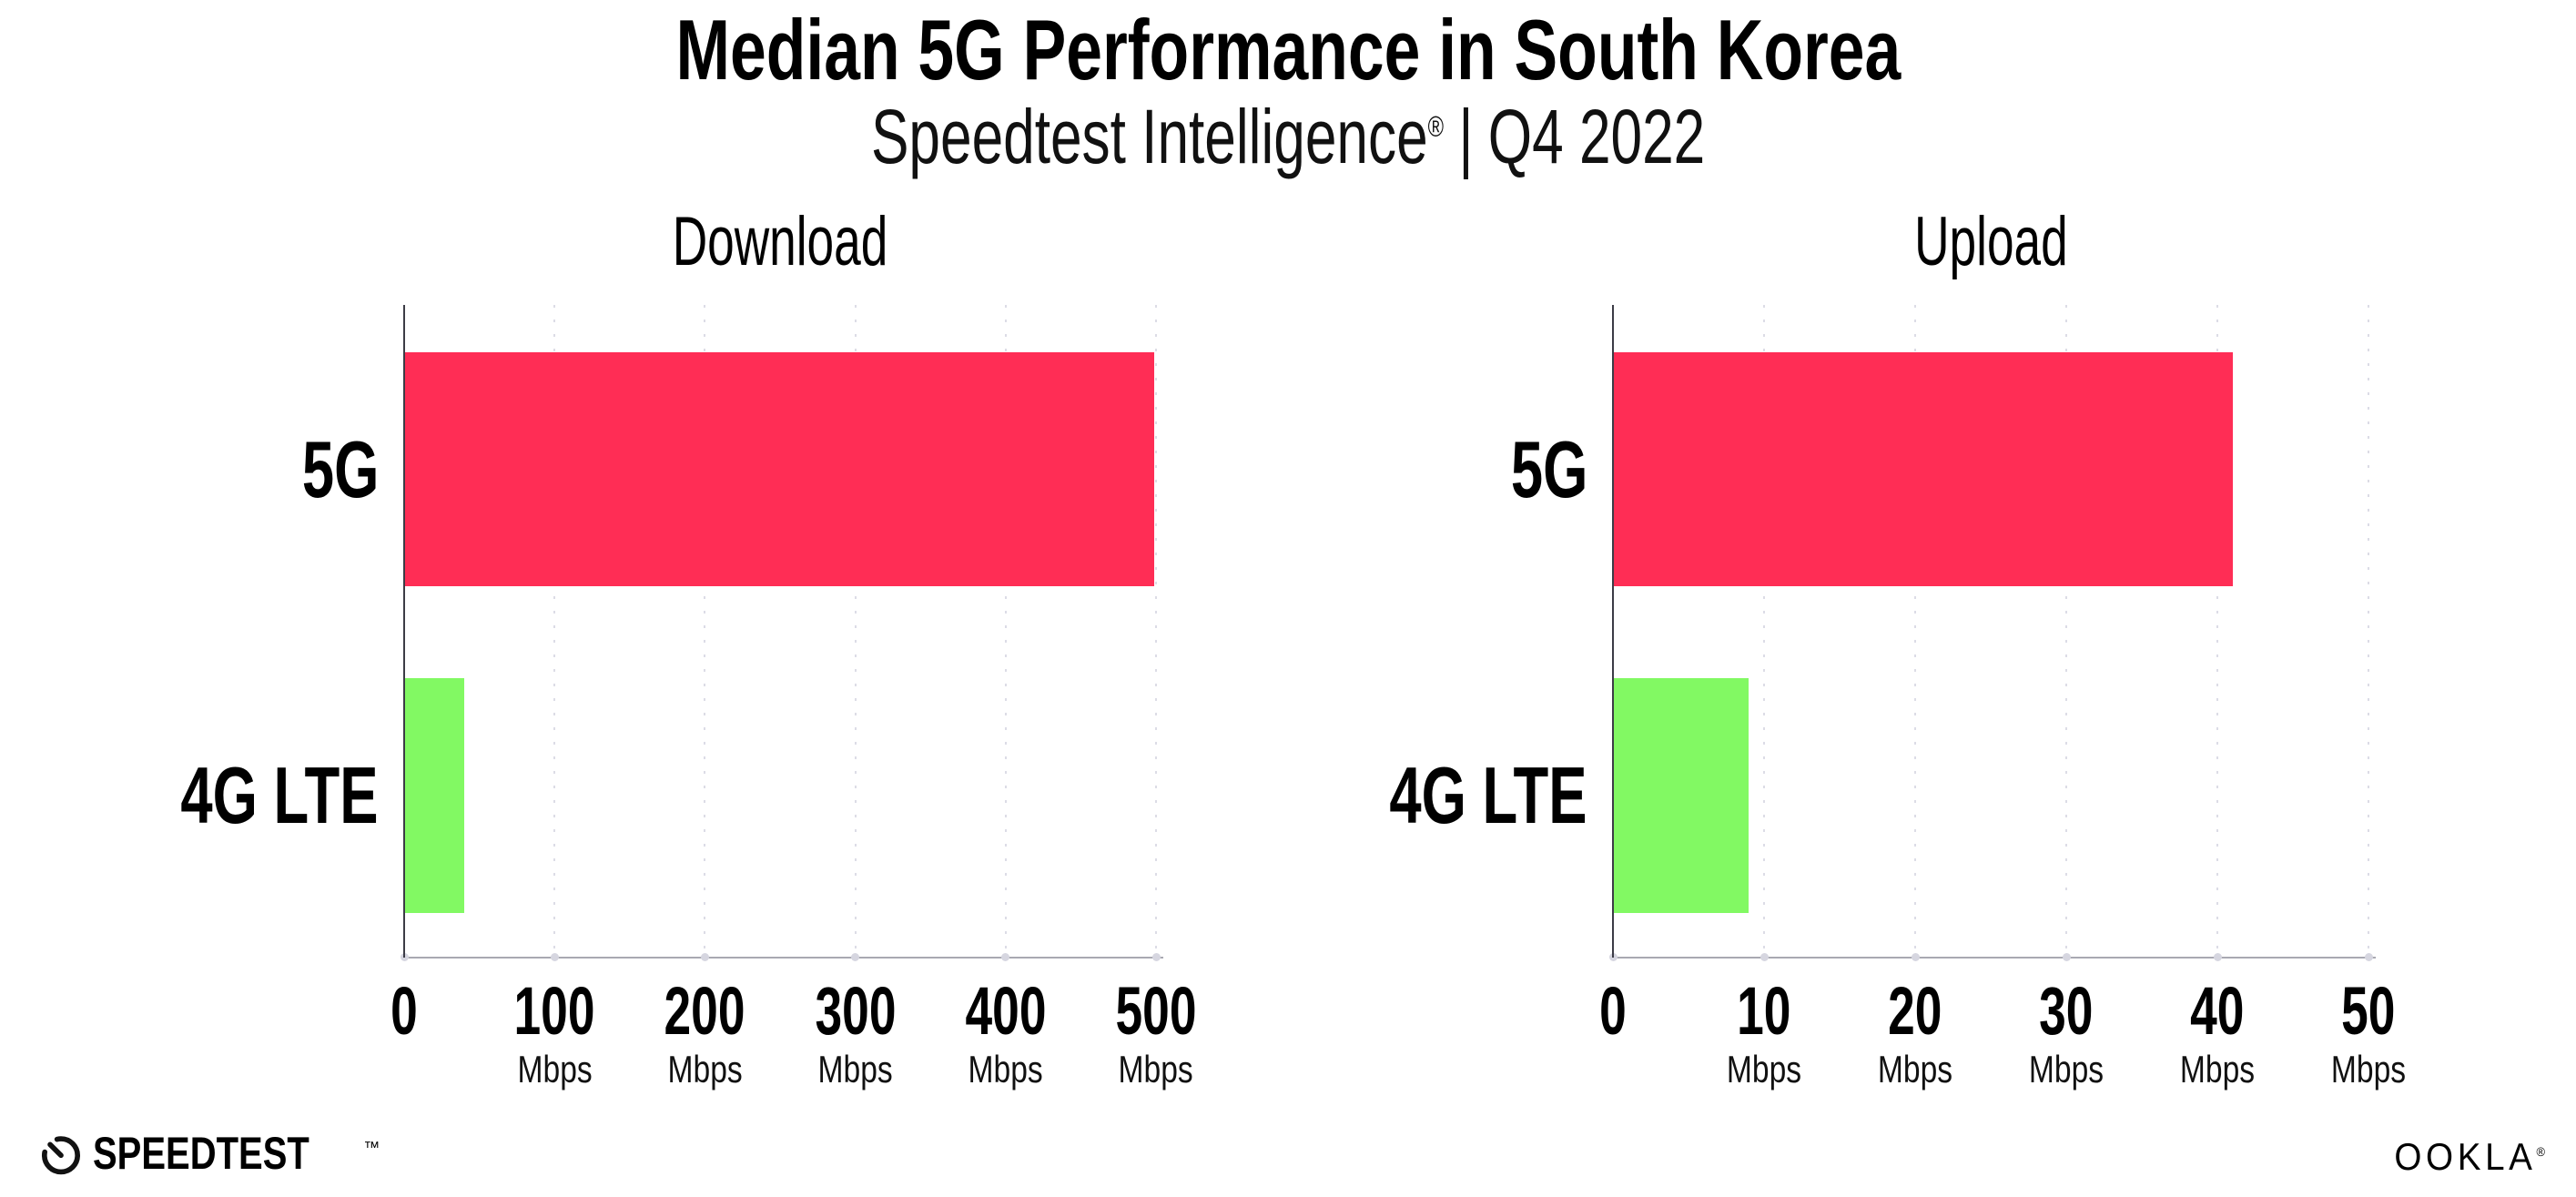  Describe the element at coordinates (236, 1153) in the screenshot. I see `speedtest-wordmark: SPEEDTEST ™` at that location.